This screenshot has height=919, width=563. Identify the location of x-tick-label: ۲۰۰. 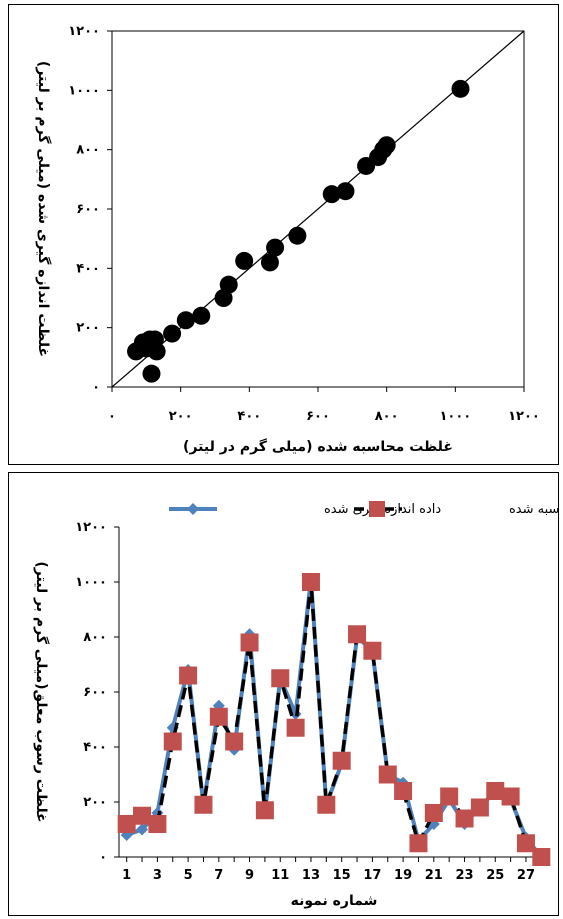
(181, 416).